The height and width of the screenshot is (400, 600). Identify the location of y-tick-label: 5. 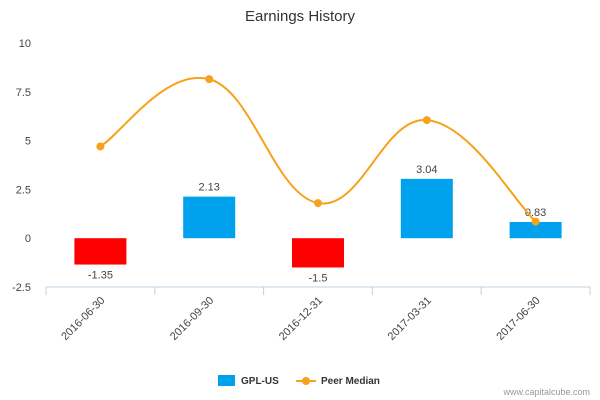
(28, 142).